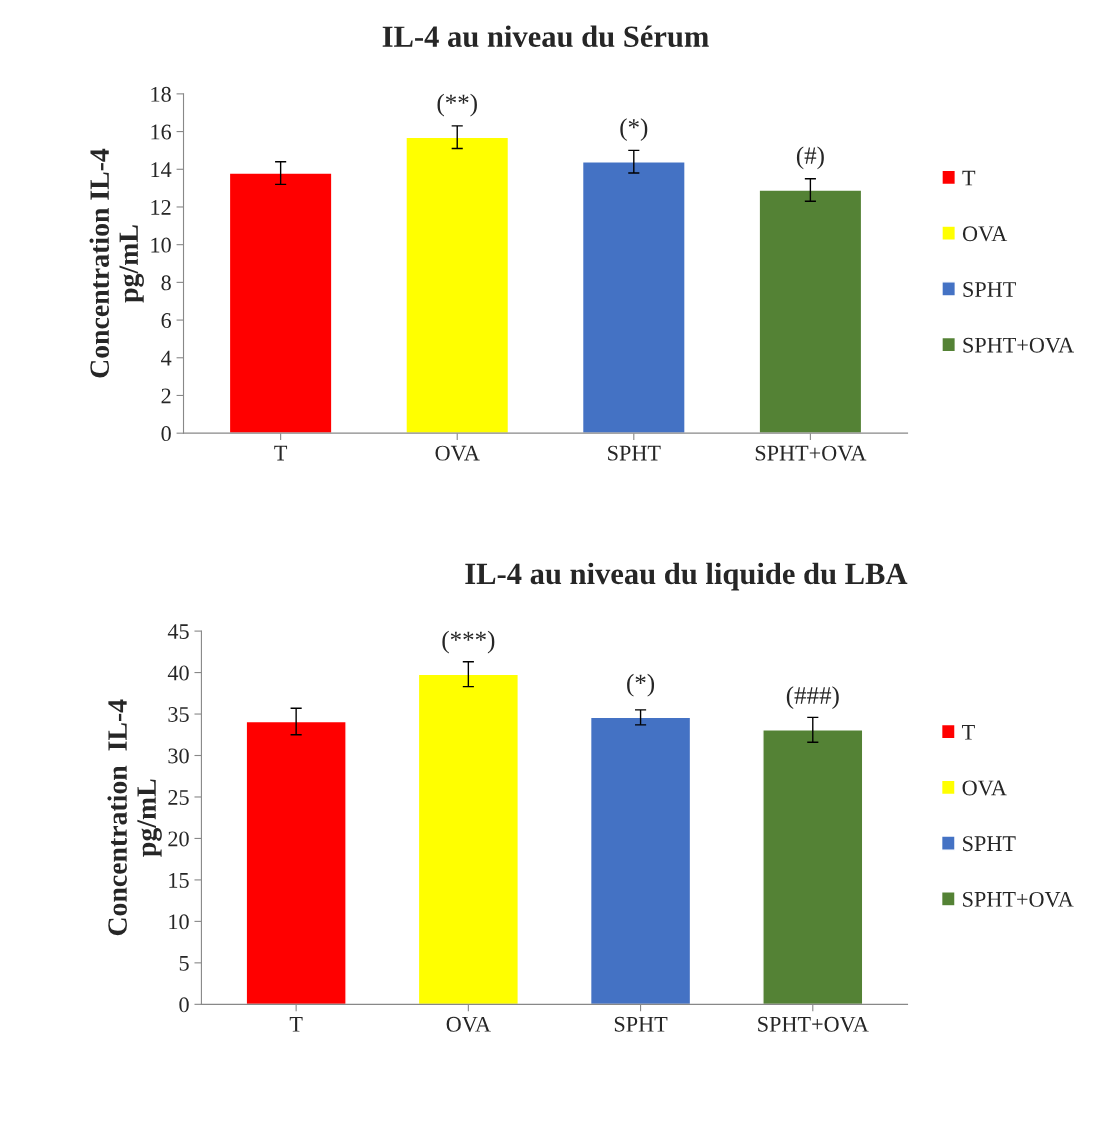 The image size is (1119, 1131). What do you see at coordinates (812, 697) in the screenshot?
I see `annotation: (###)` at bounding box center [812, 697].